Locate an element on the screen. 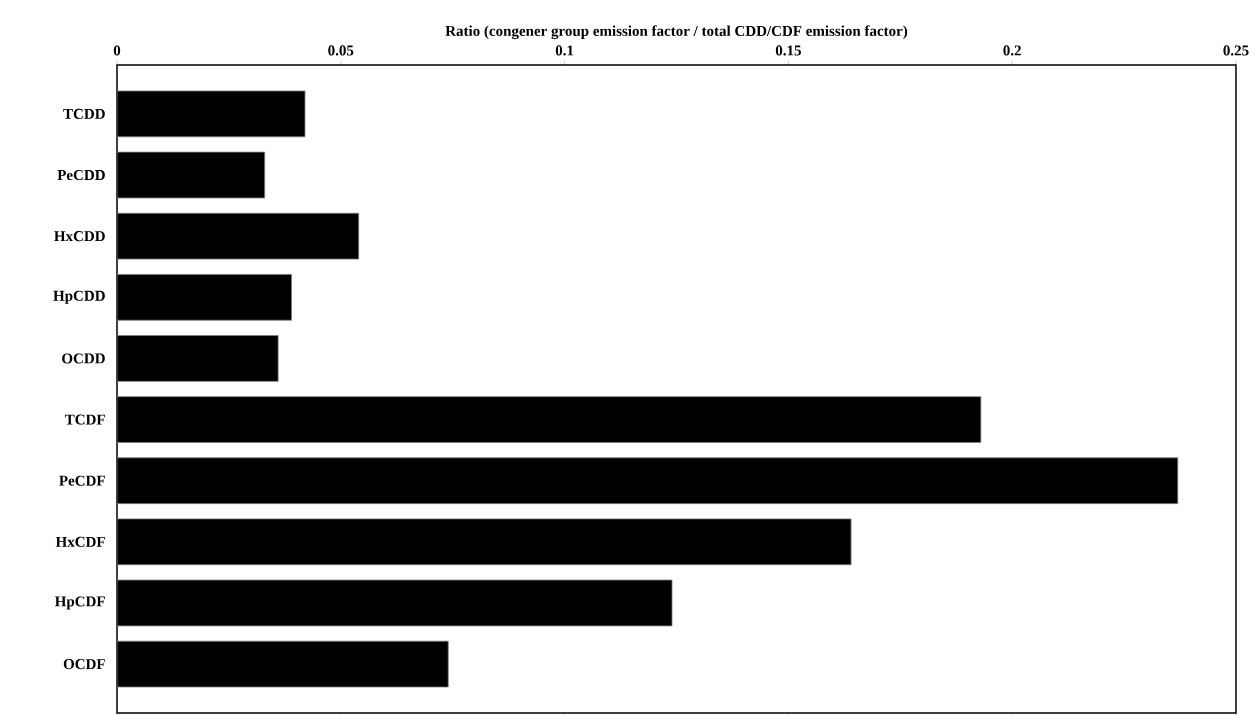 This screenshot has width=1260, height=715. y-tick-label: TCDD is located at coordinates (84, 113).